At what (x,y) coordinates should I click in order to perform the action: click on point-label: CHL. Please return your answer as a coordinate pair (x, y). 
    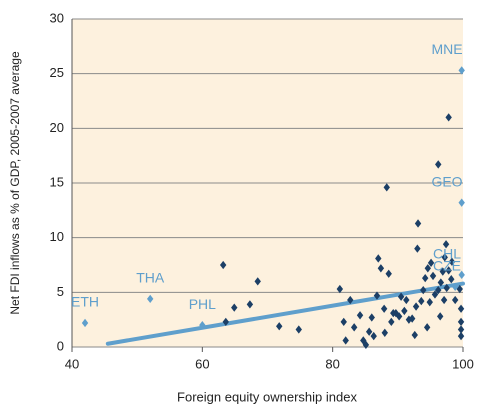
    Looking at the image, I should click on (447, 254).